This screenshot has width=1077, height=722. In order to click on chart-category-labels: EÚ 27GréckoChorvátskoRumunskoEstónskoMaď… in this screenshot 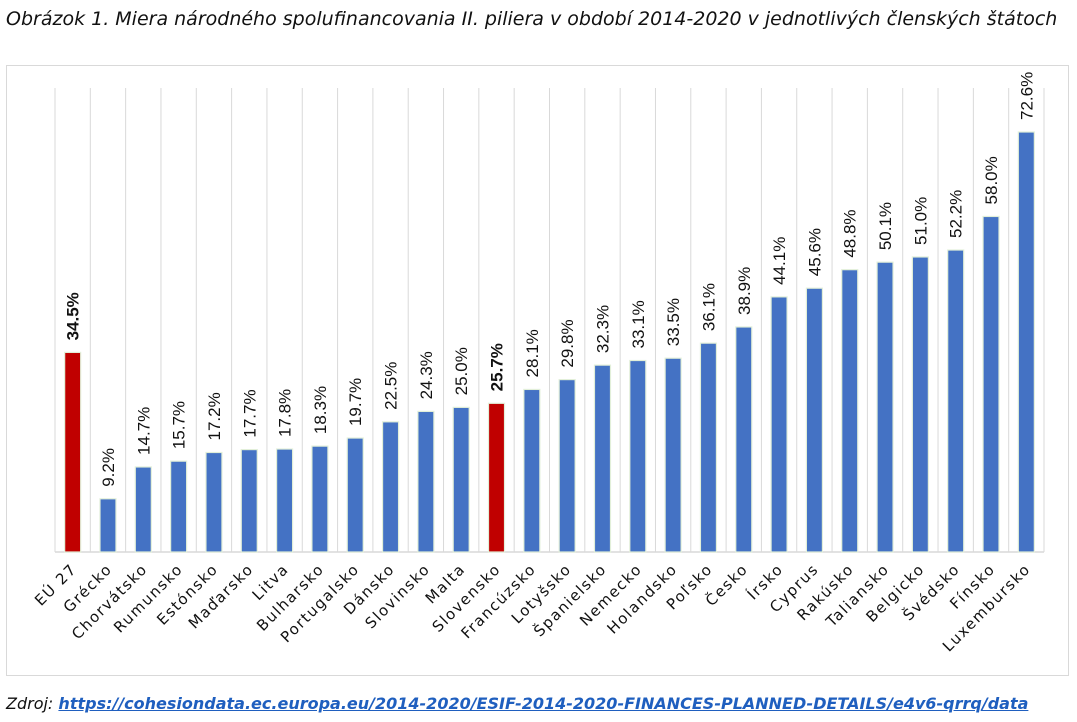, I will do `click(532, 607)`.